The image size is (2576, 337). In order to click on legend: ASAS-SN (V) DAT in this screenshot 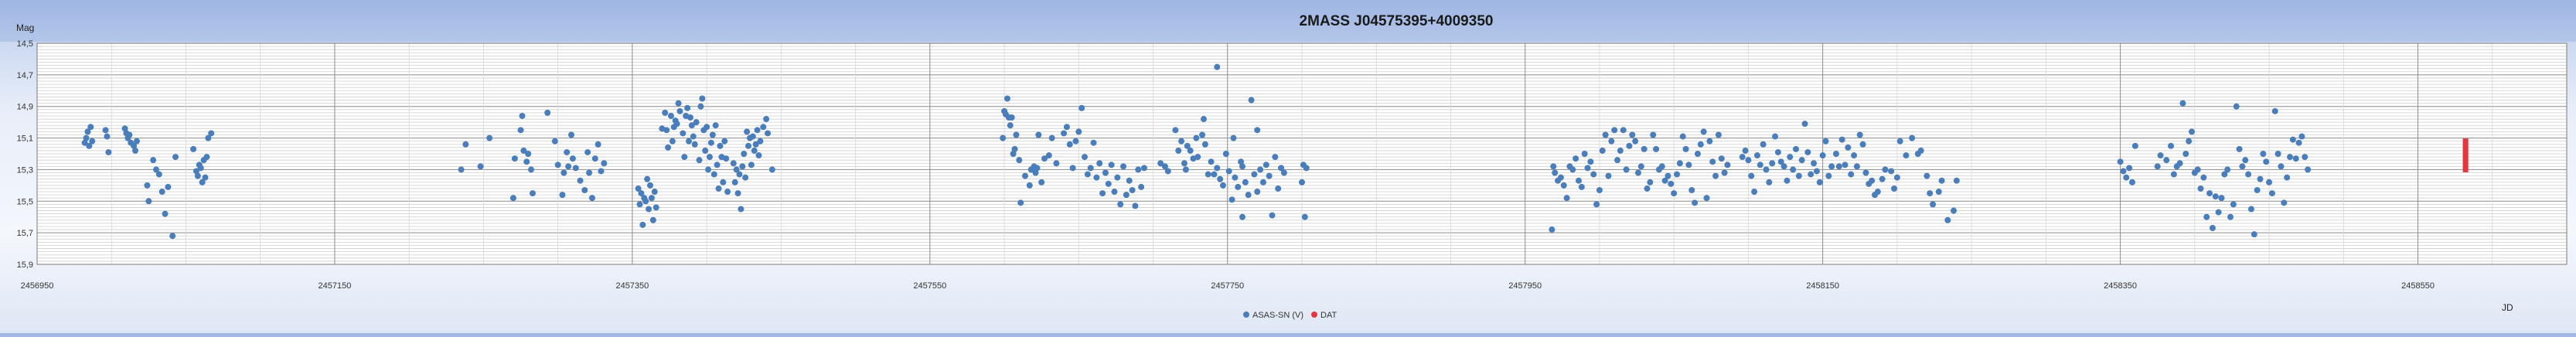, I will do `click(1290, 315)`.